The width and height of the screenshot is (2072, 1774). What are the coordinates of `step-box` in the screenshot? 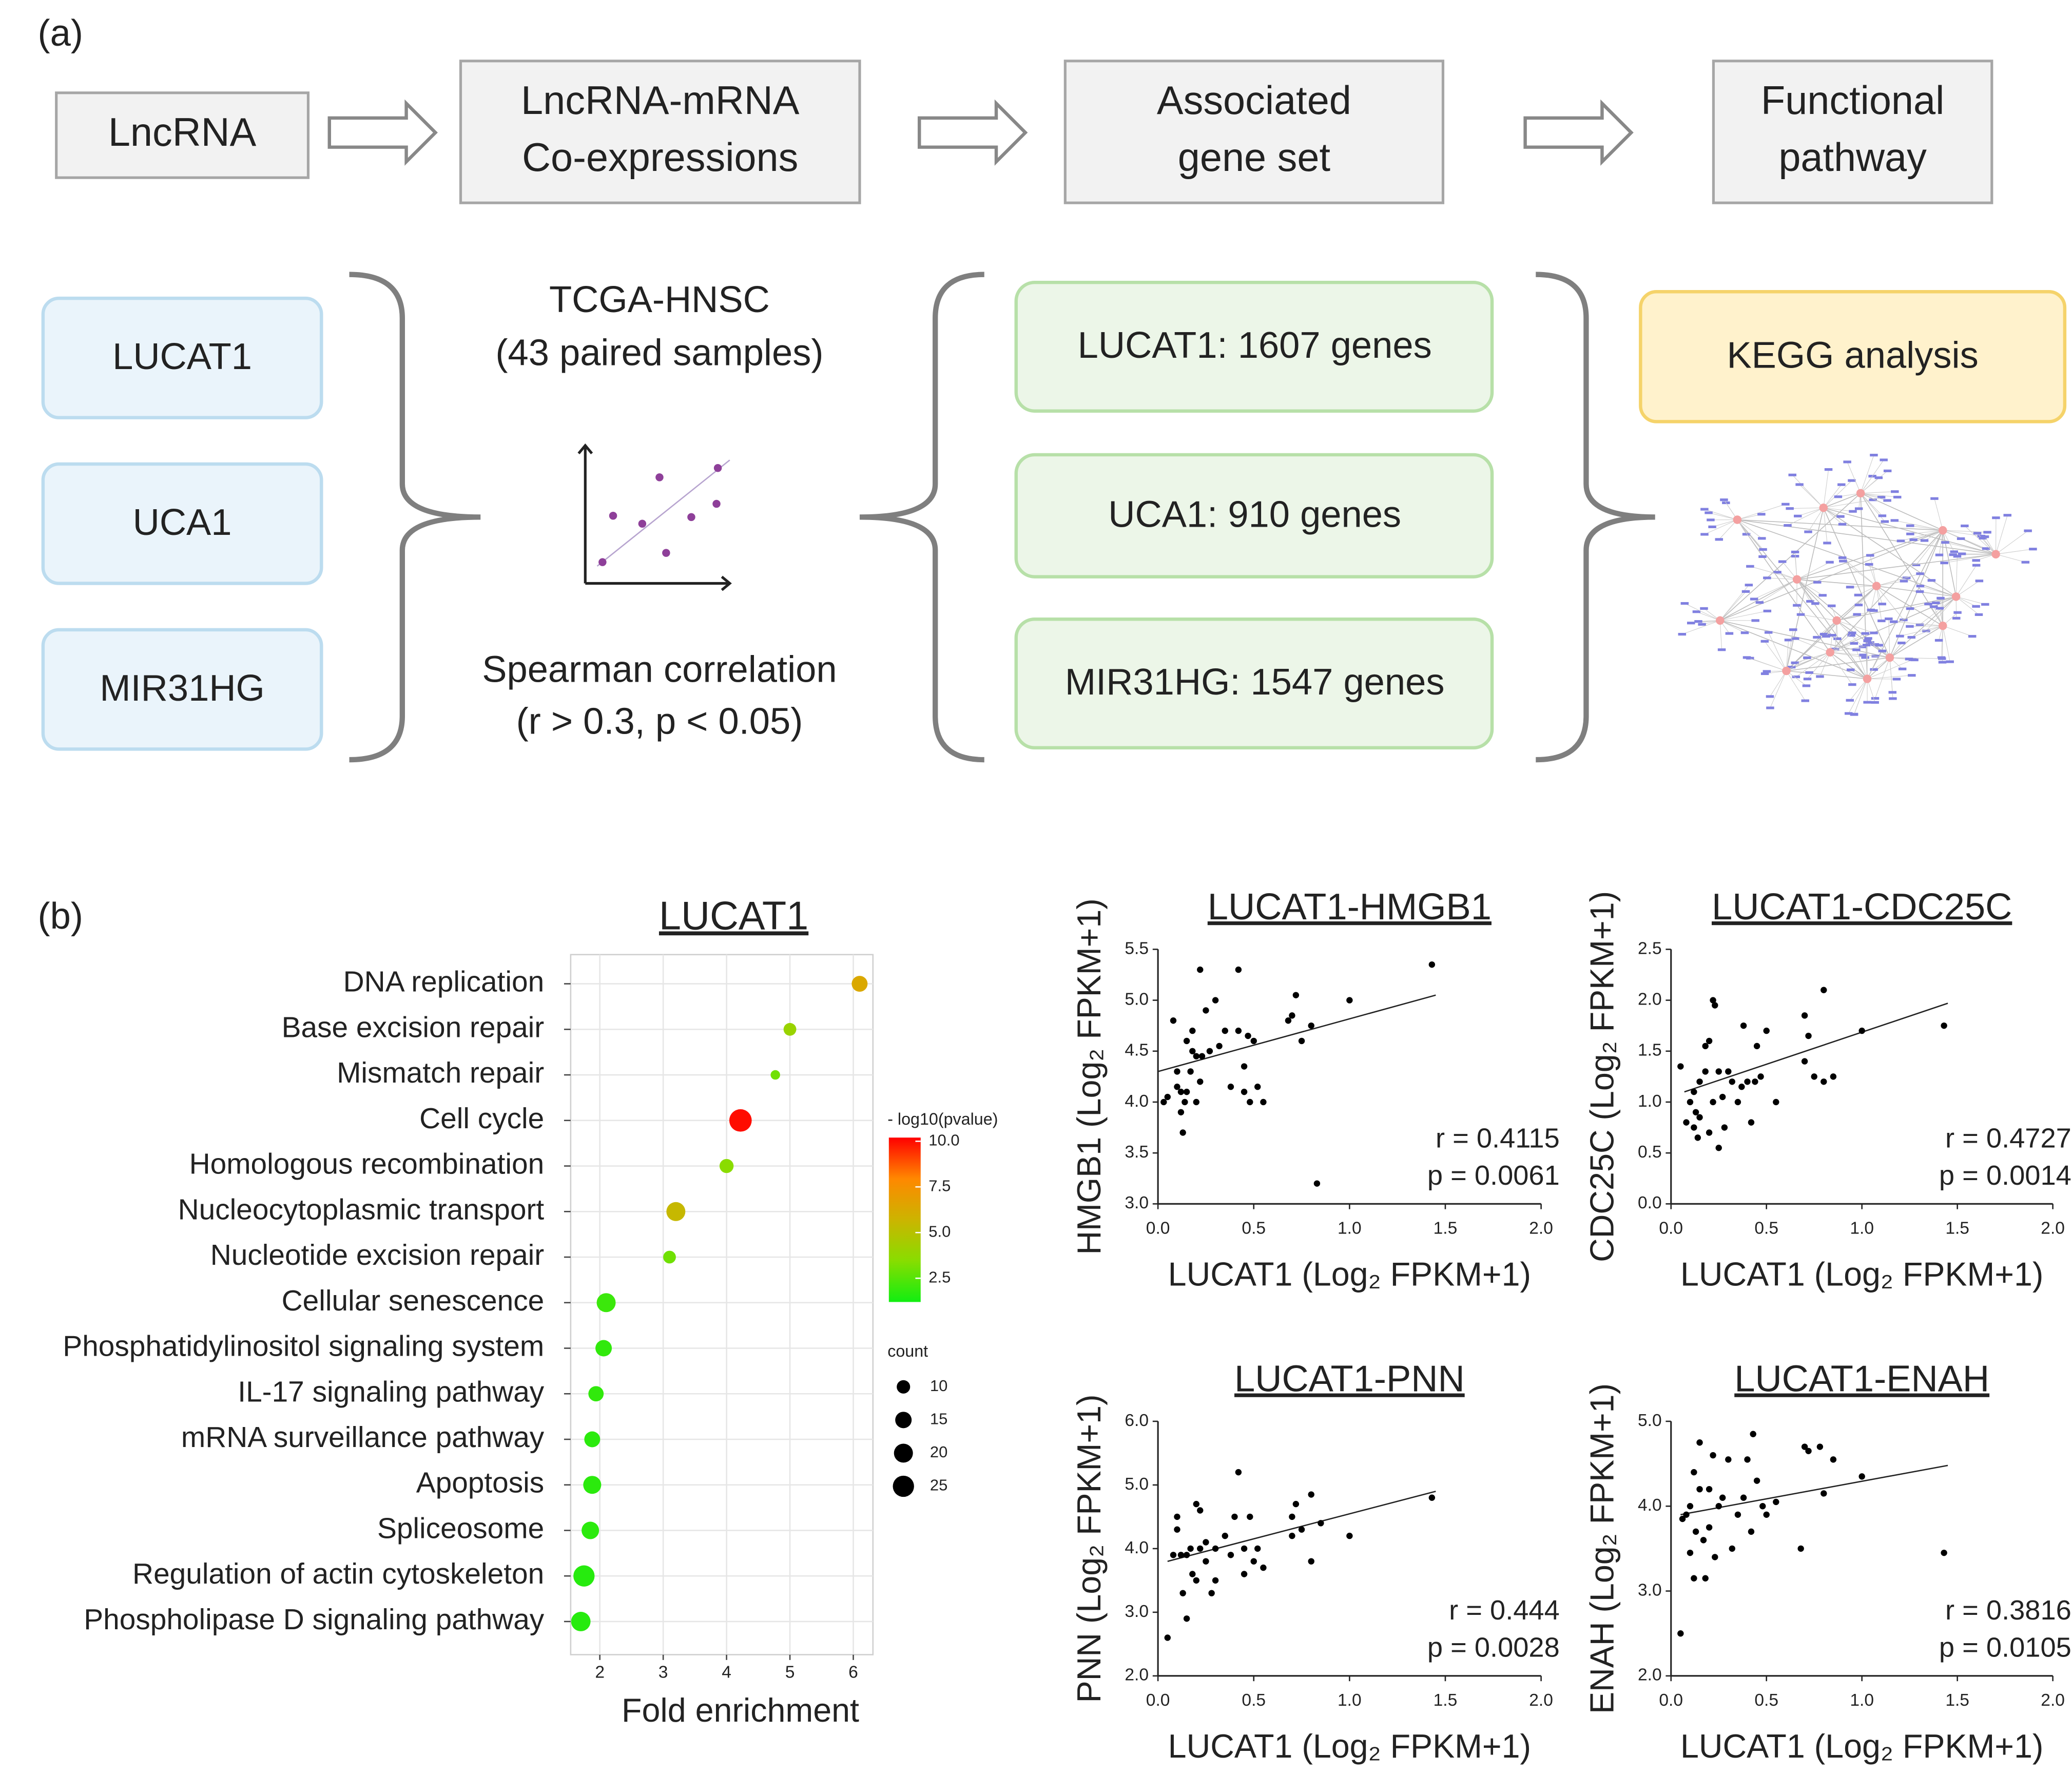 It's located at (1254, 132).